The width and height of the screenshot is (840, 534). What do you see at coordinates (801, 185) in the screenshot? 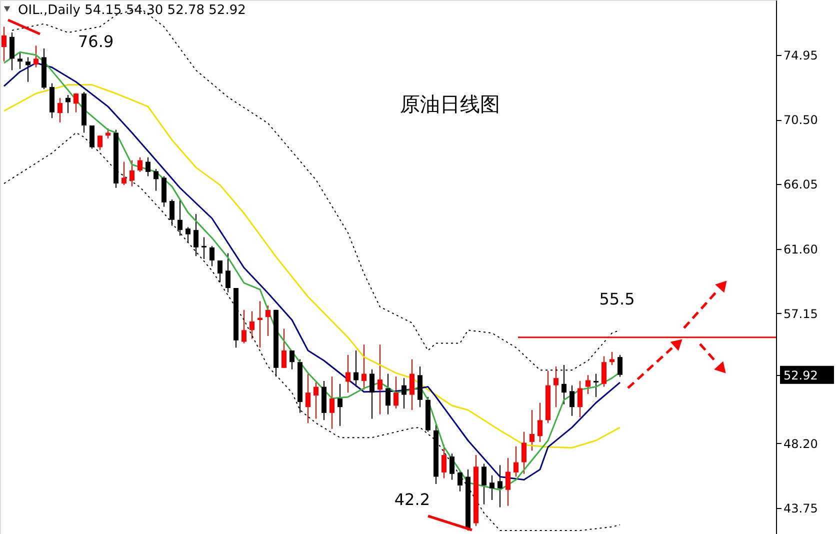
I see `y-tick-label: 66.05` at bounding box center [801, 185].